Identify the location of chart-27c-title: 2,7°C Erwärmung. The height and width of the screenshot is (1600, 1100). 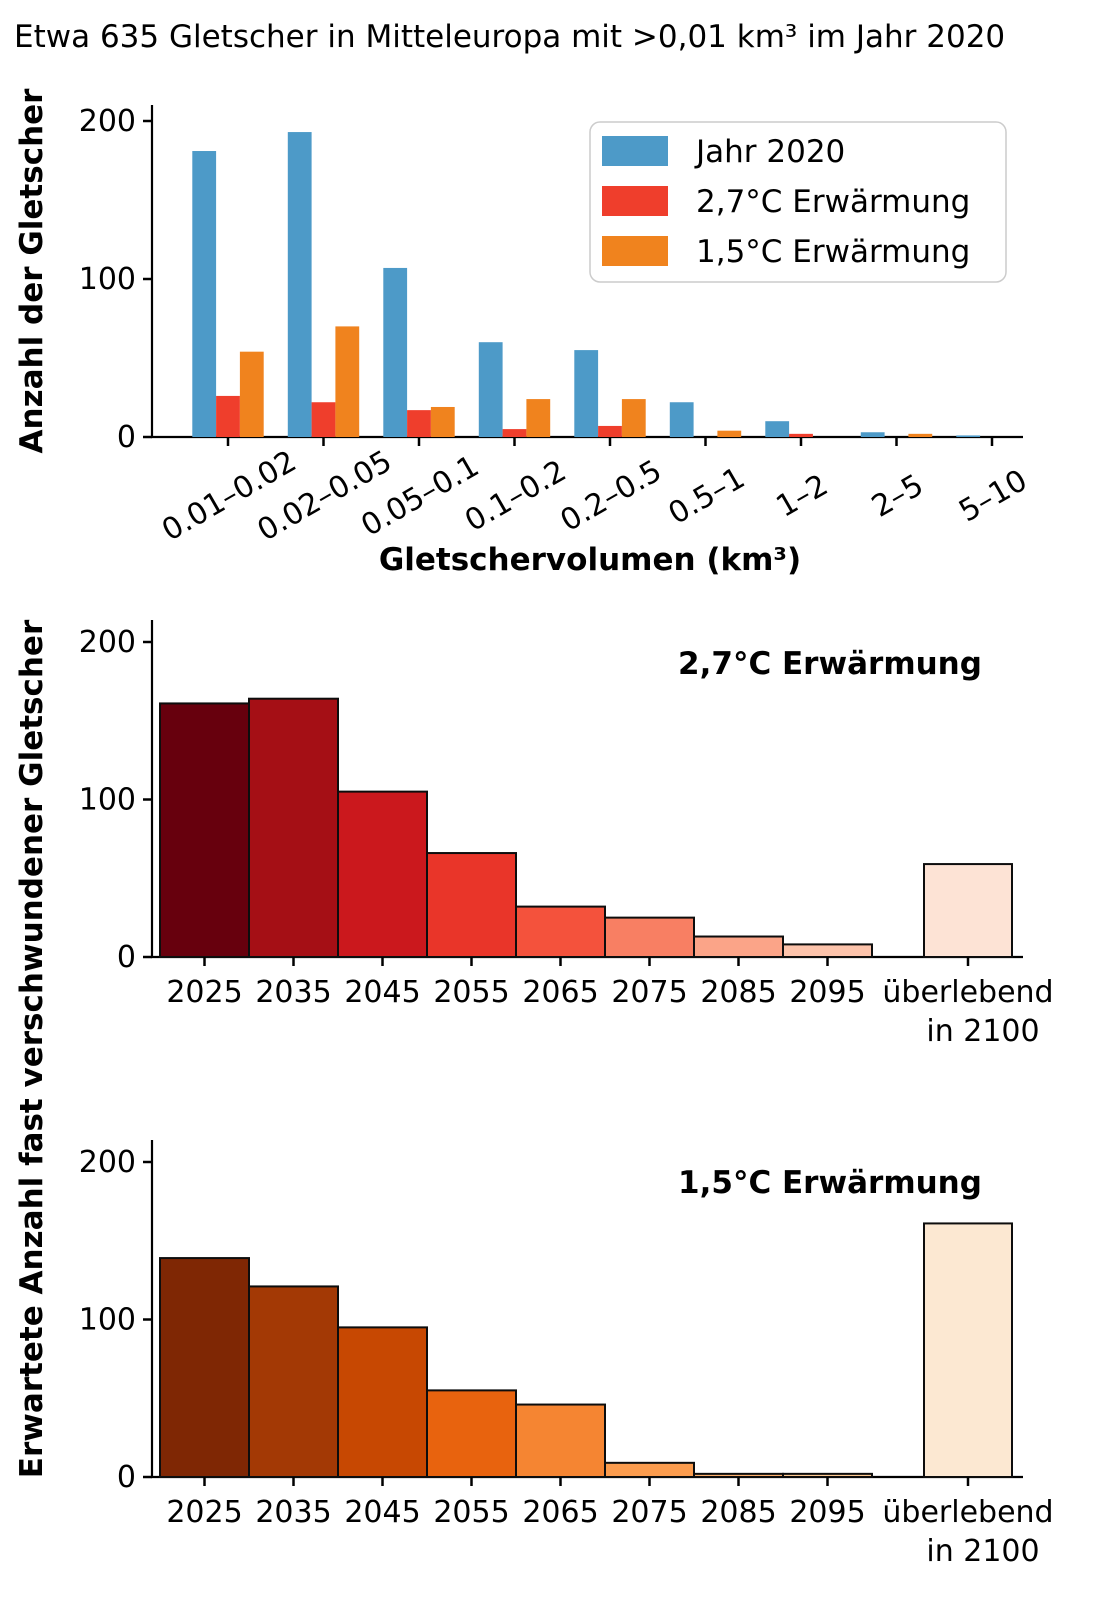
(830, 664).